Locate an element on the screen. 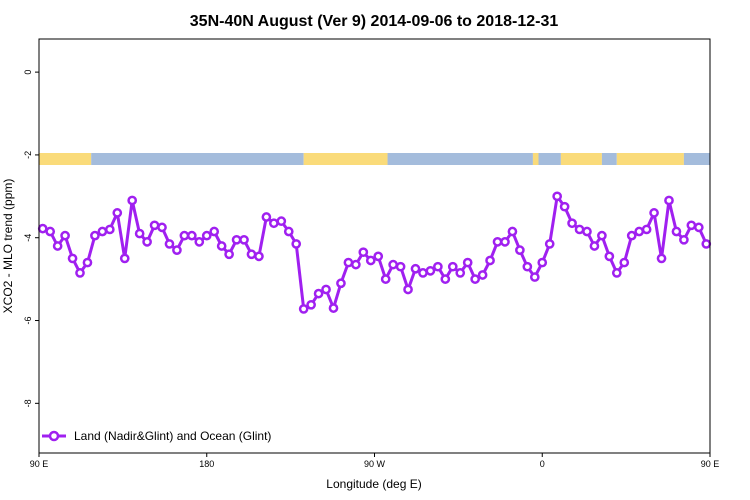 The height and width of the screenshot is (500, 750). y-tick-label: -8 is located at coordinates (28, 403).